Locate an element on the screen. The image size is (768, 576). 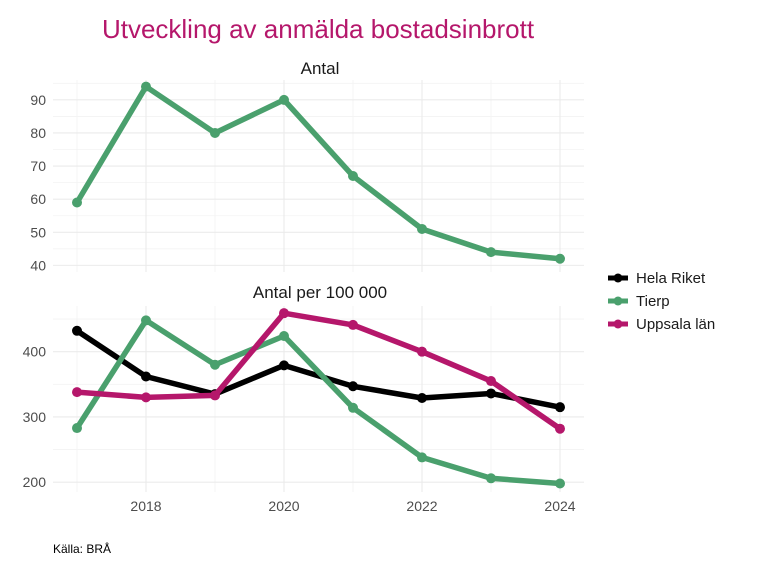
chart-title: Utveckling av anmälda bostadsinbrott is located at coordinates (318, 29).